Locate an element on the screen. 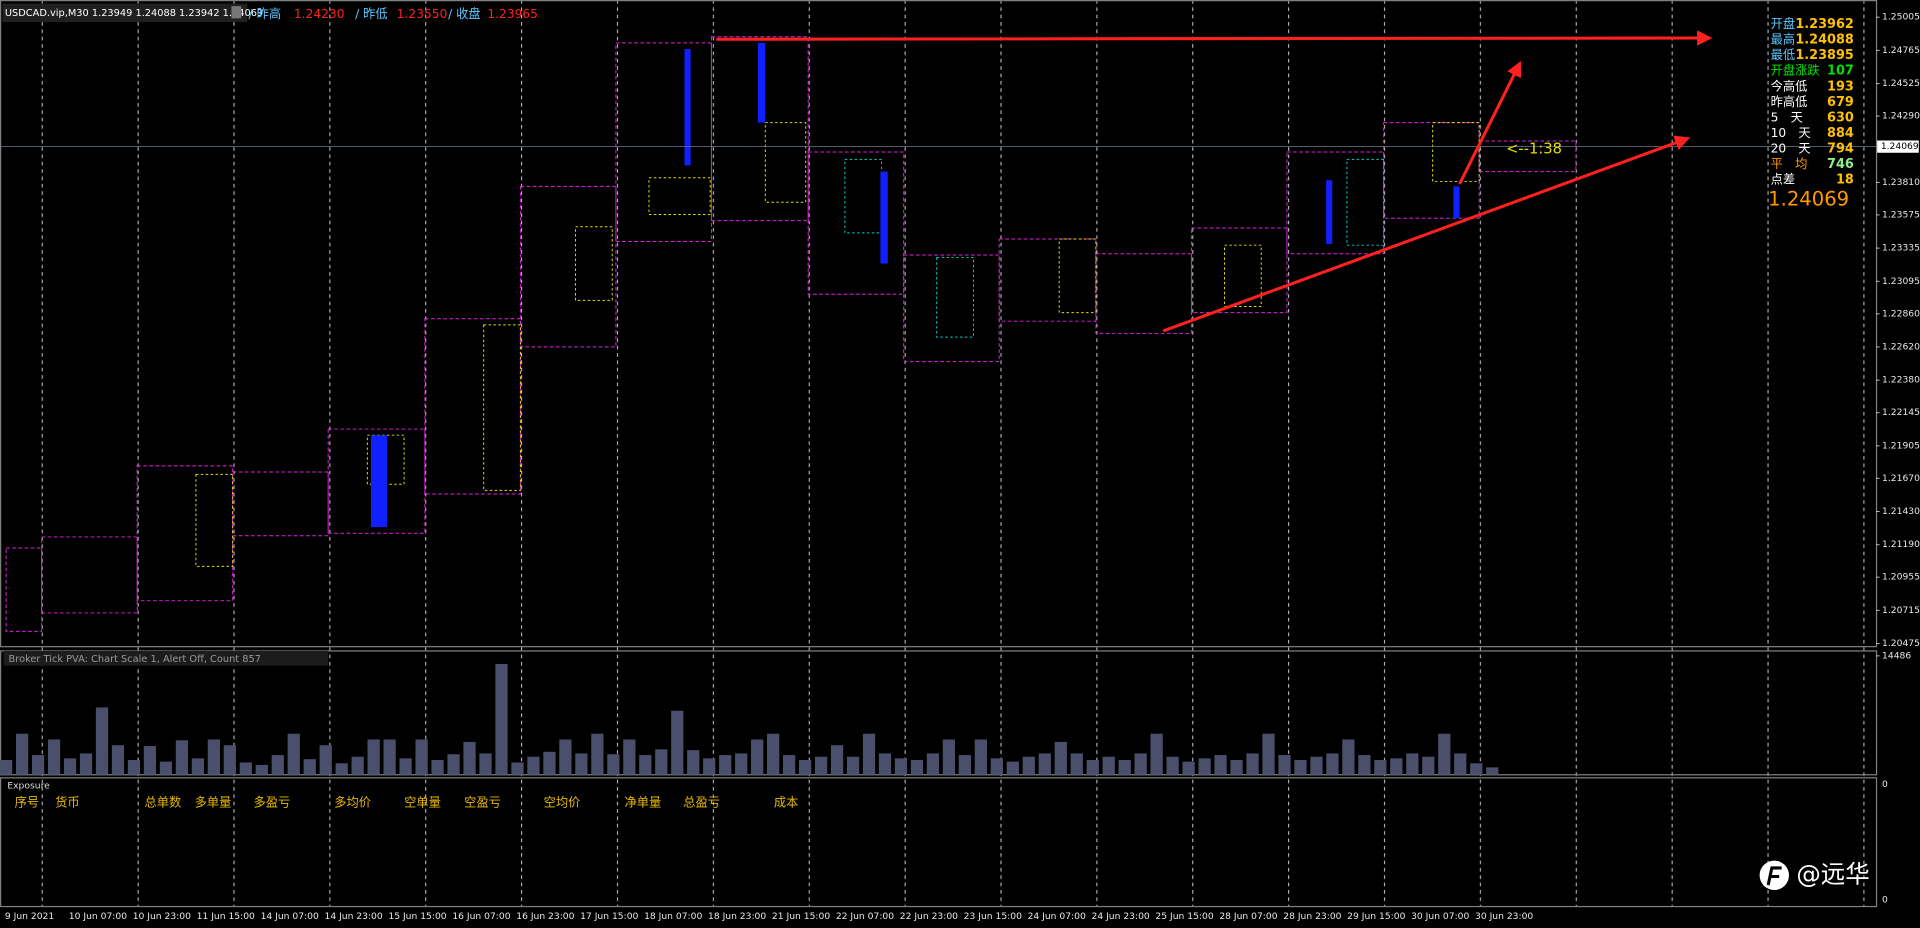  bid-marker-label: 1.24069 is located at coordinates (1900, 146).